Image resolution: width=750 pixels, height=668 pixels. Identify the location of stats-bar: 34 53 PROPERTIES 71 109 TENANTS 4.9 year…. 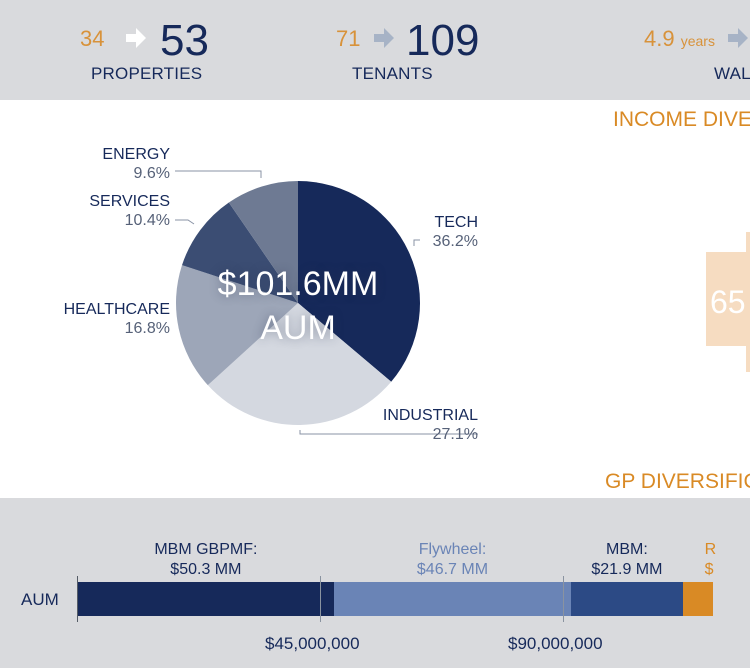
(375, 50).